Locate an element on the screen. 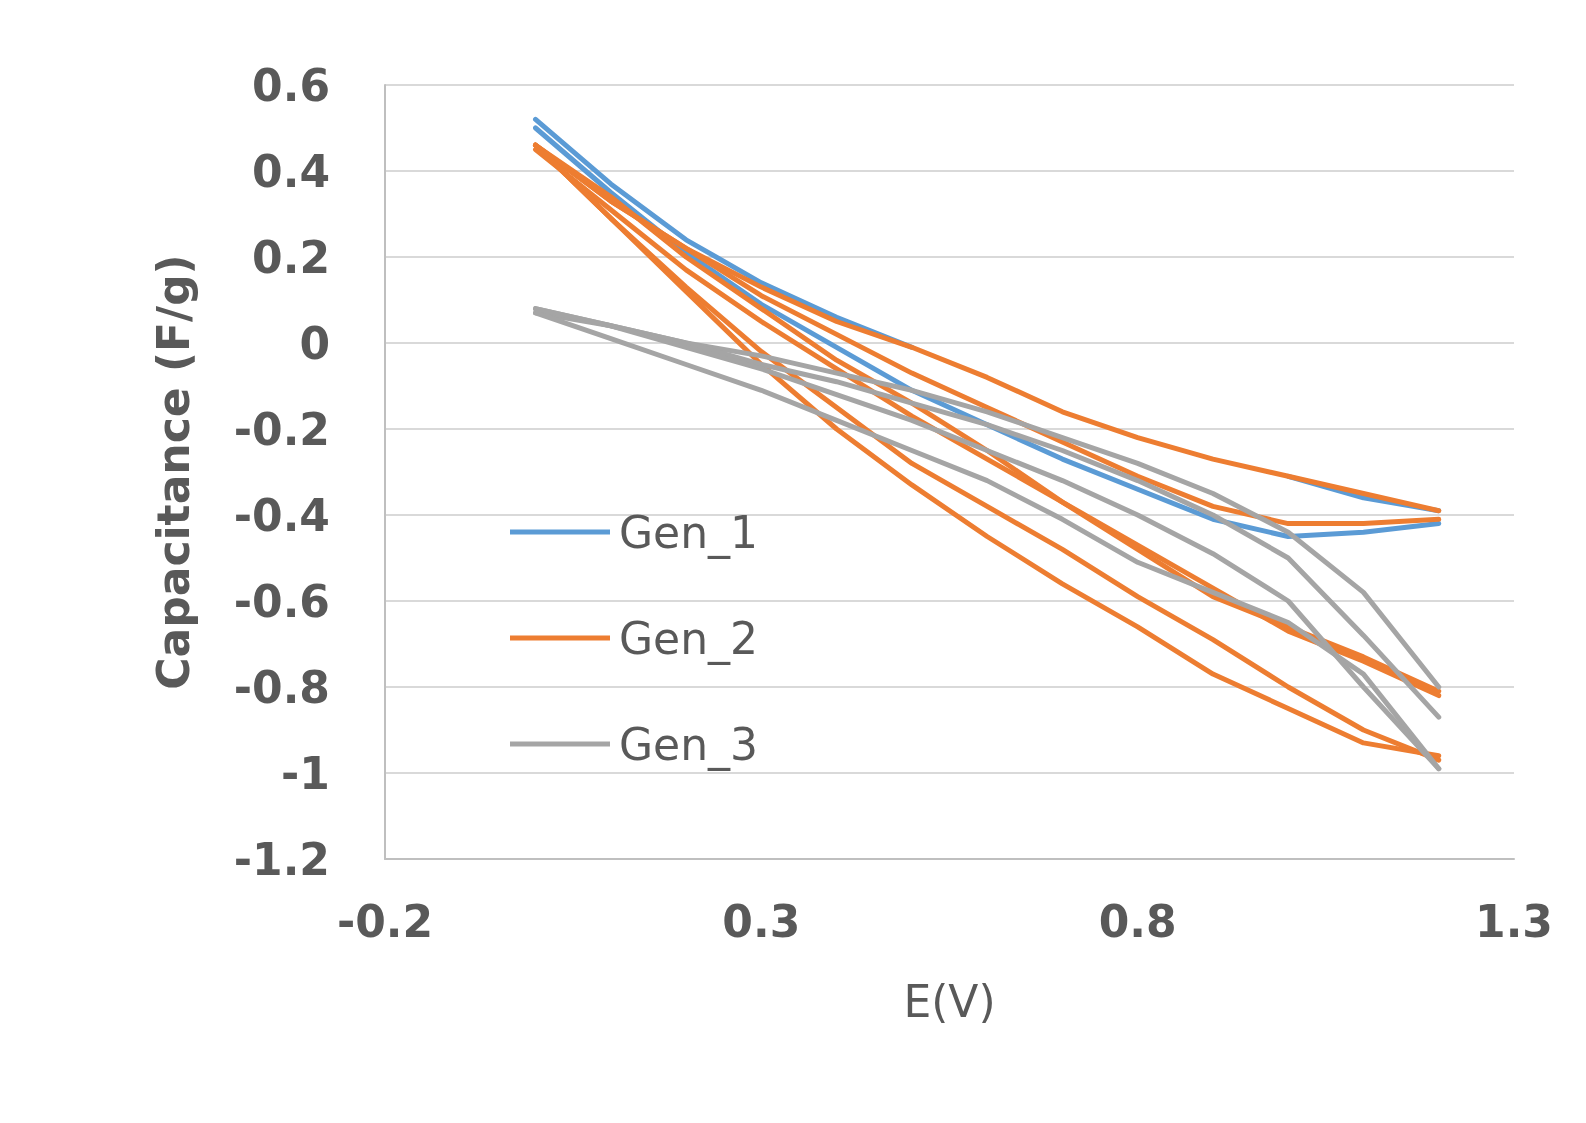  x-tick-label: -0.2 is located at coordinates (385, 921).